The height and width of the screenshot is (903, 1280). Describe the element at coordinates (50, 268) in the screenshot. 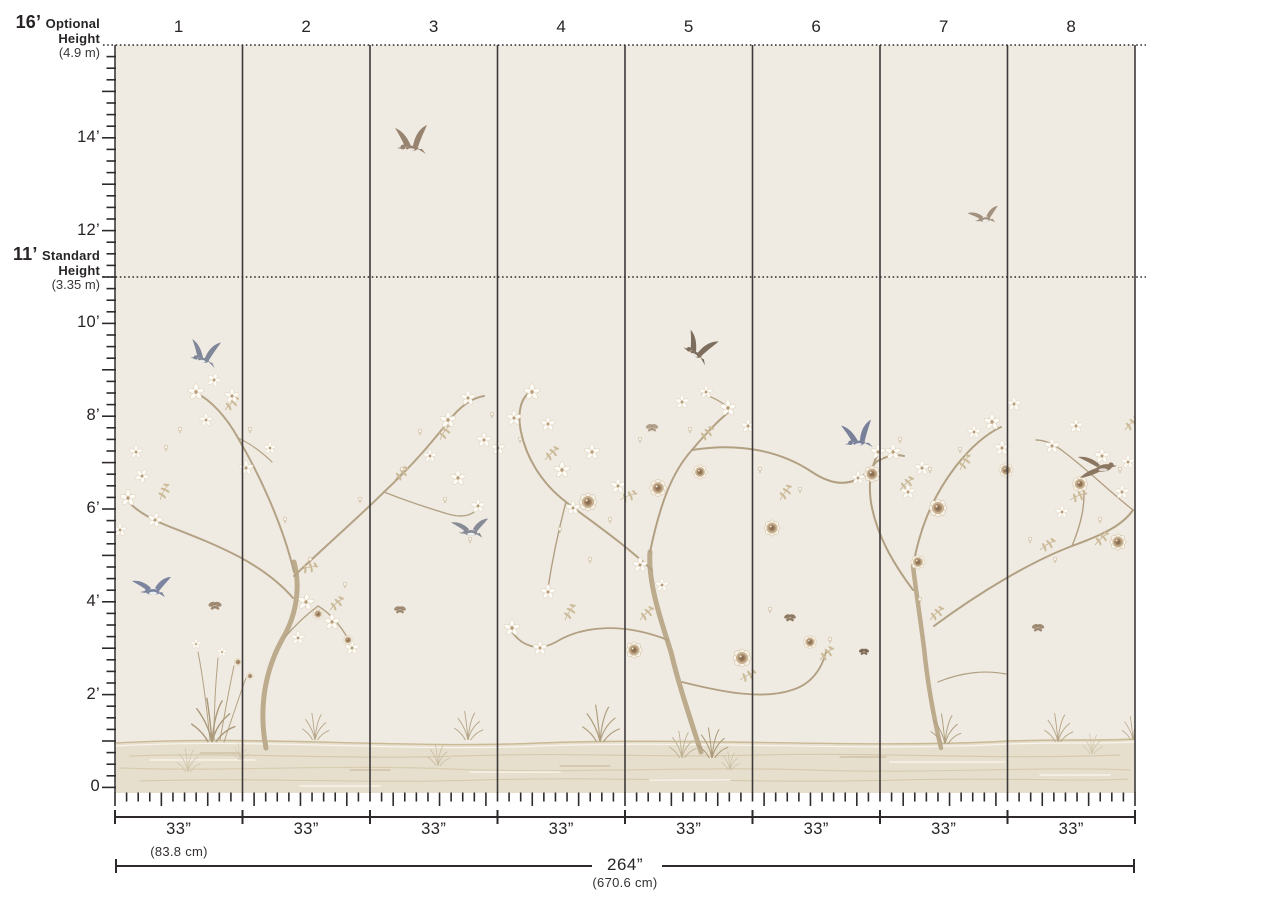

I see `standard-height-label: 11’ Standard Height (3.35 m)` at that location.